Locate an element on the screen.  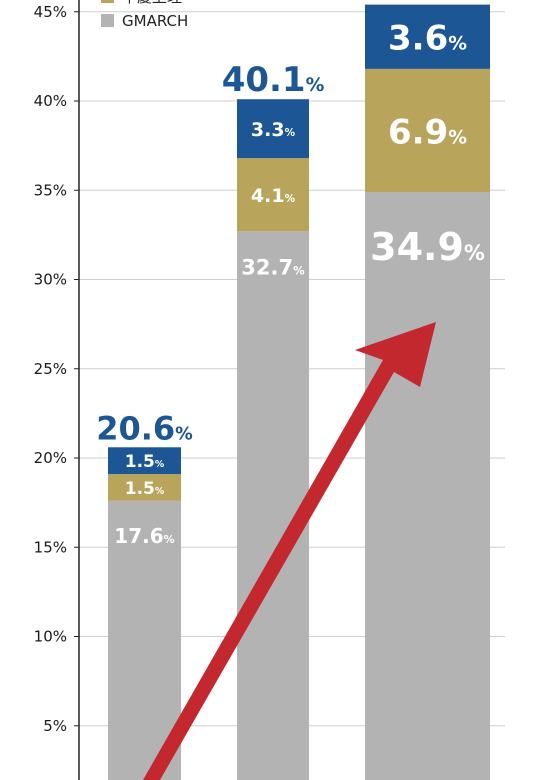
y-tick-label: 45% is located at coordinates (50, 12).